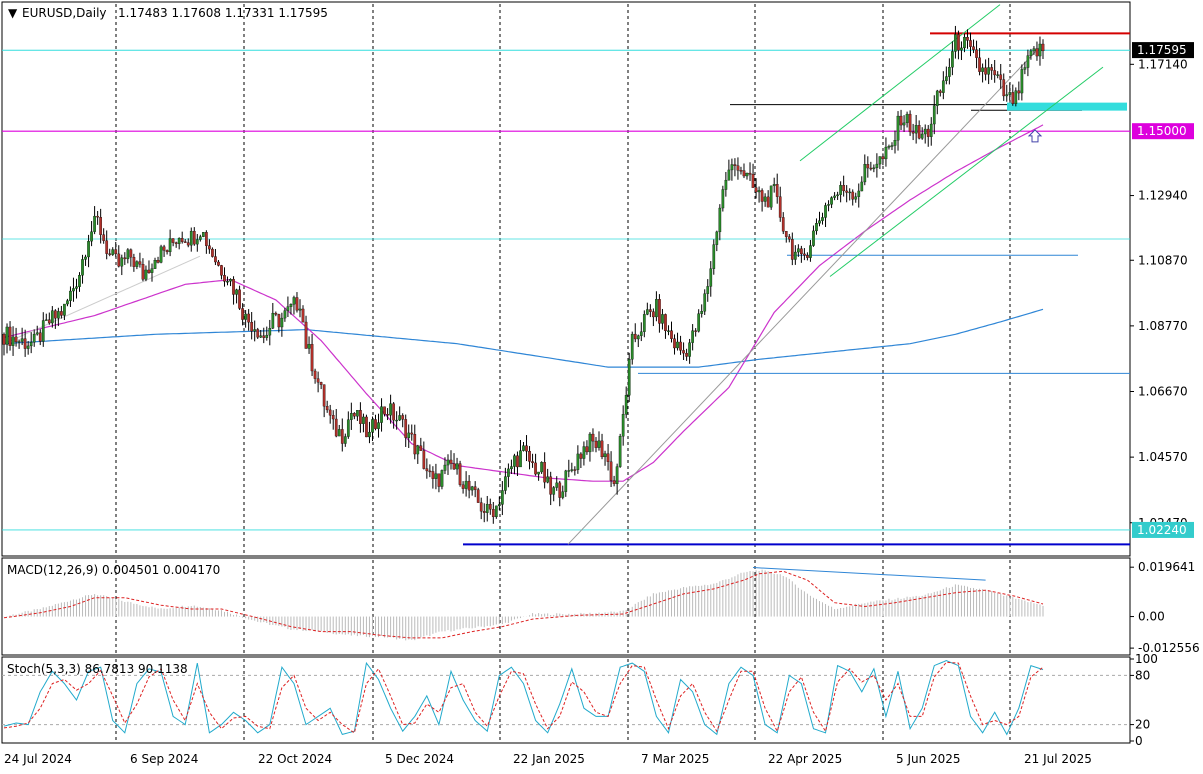 Image resolution: width=1203 pixels, height=774 pixels. What do you see at coordinates (1142, 675) in the screenshot?
I see `stoch-y-label: 80` at bounding box center [1142, 675].